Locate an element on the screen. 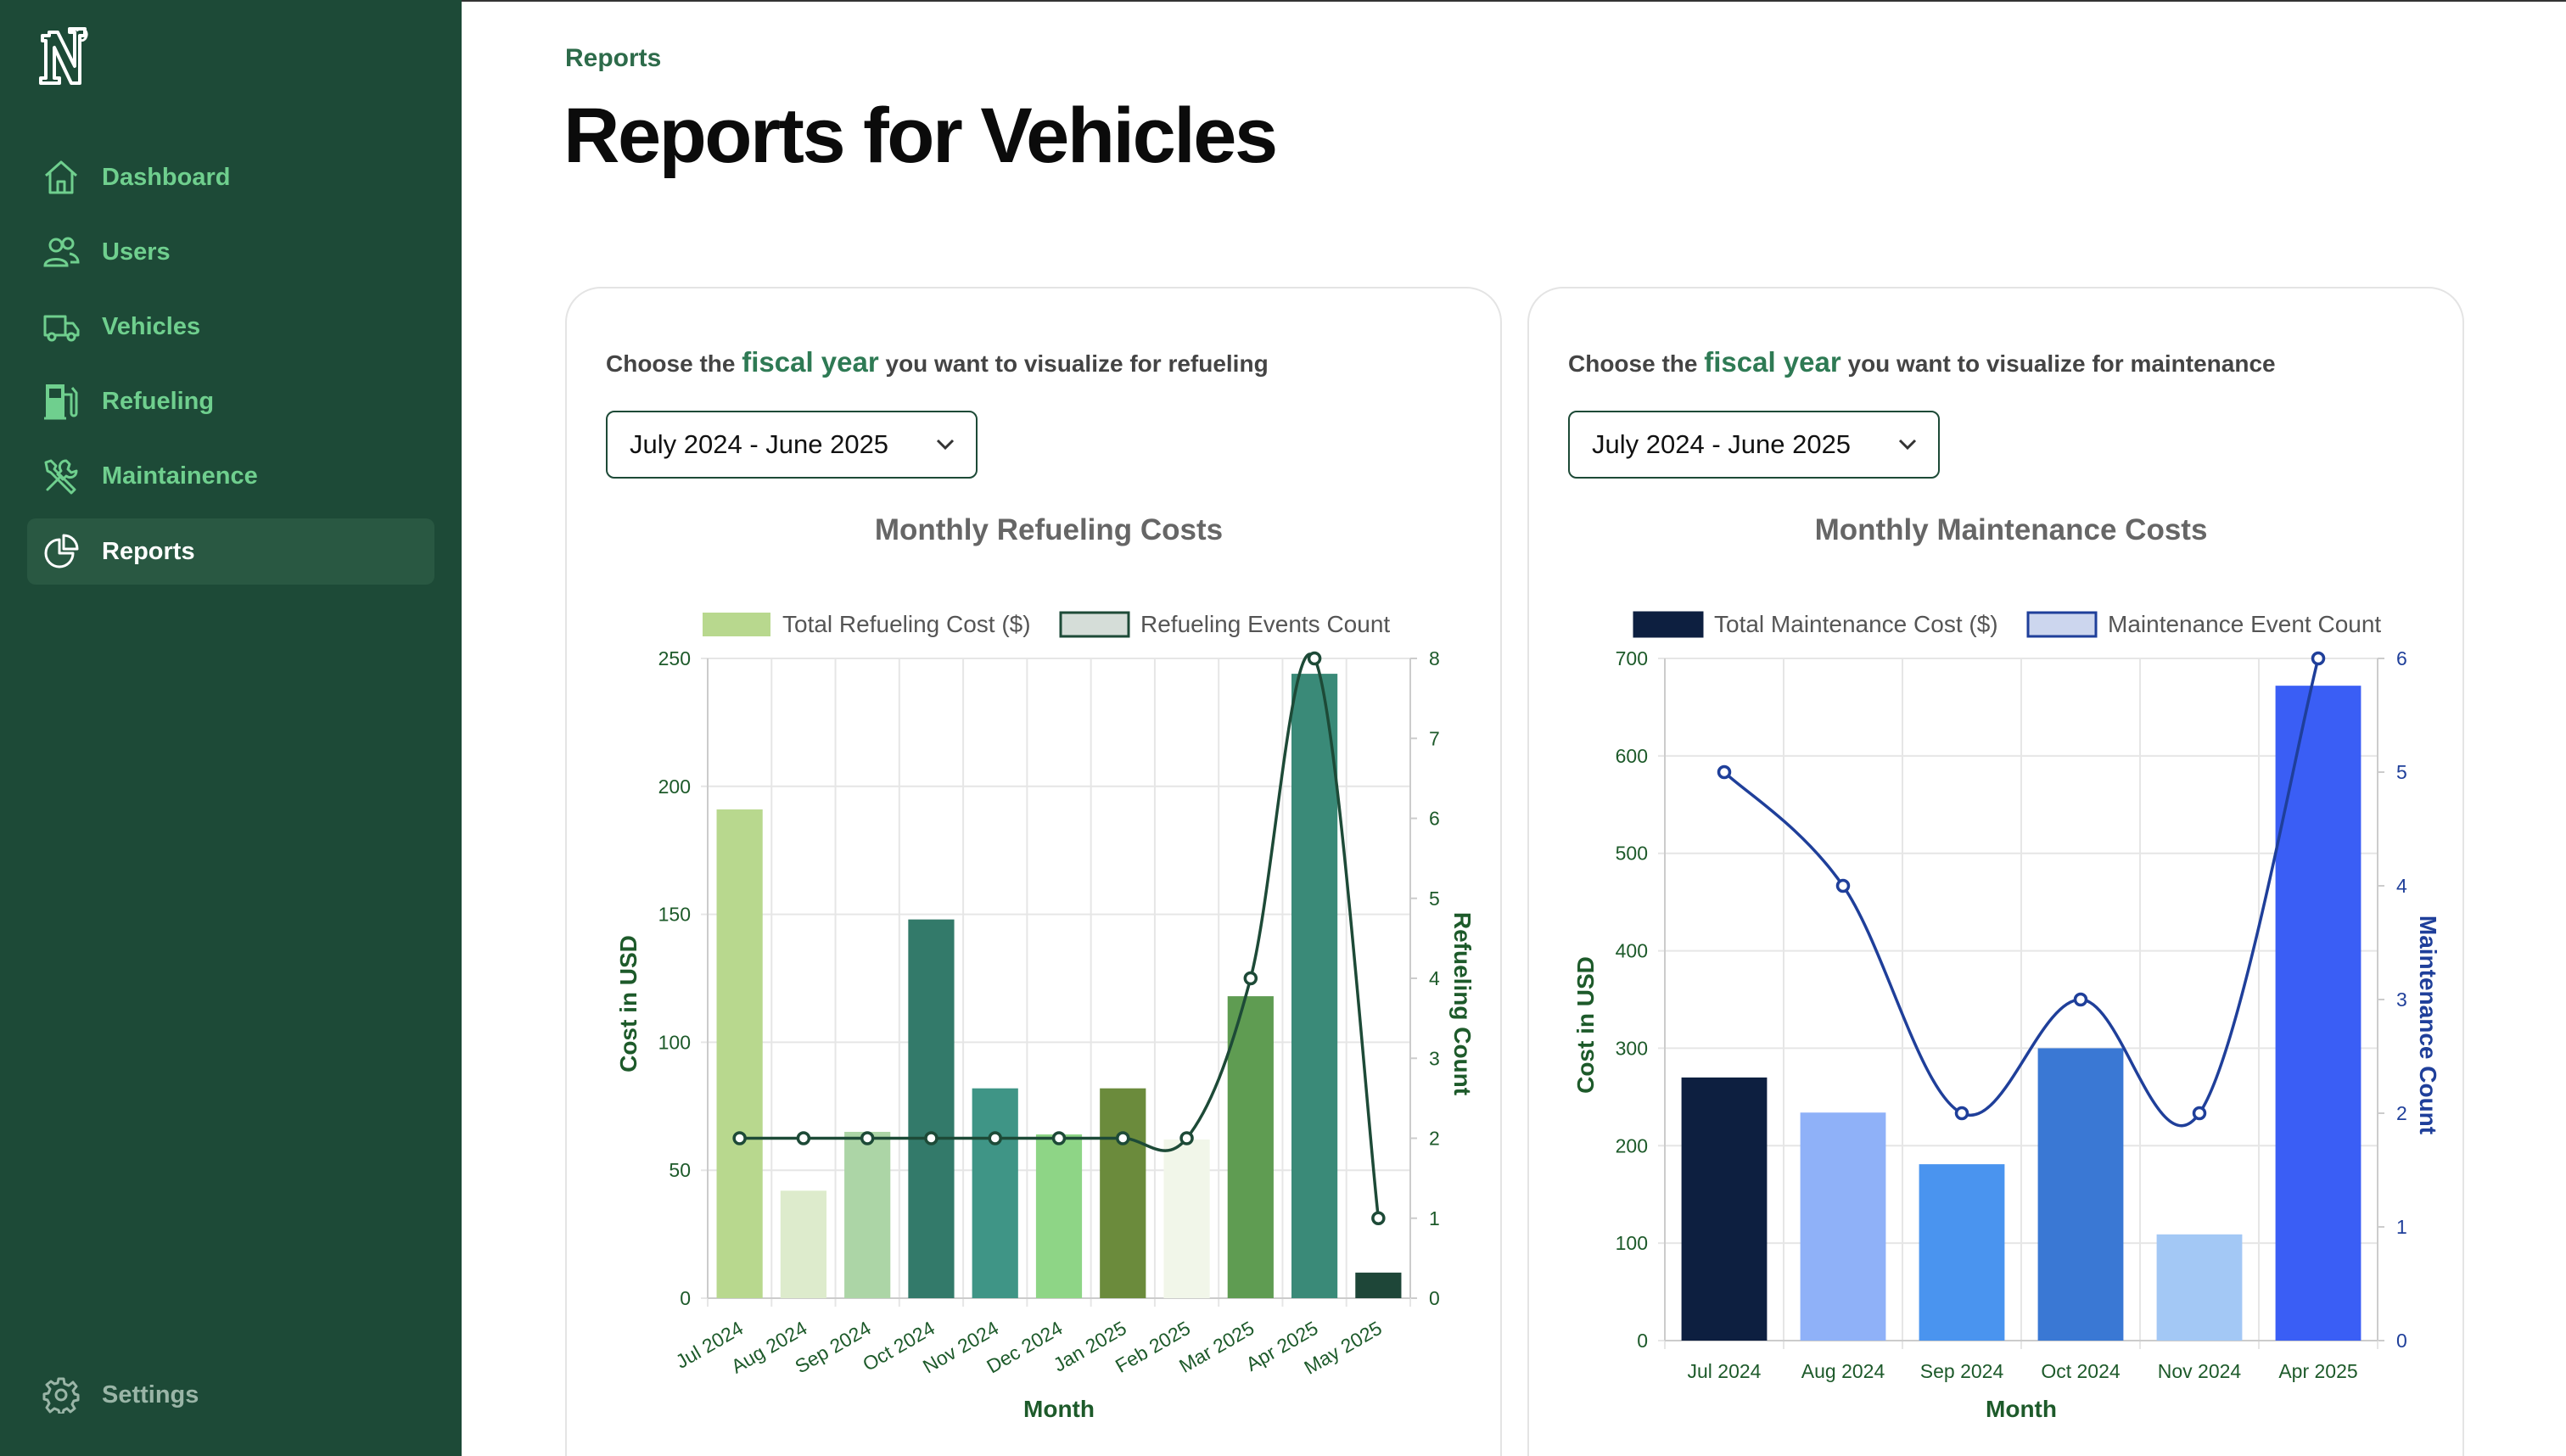 The width and height of the screenshot is (2566, 1456). sidebar-item-label: Settings is located at coordinates (150, 1394).